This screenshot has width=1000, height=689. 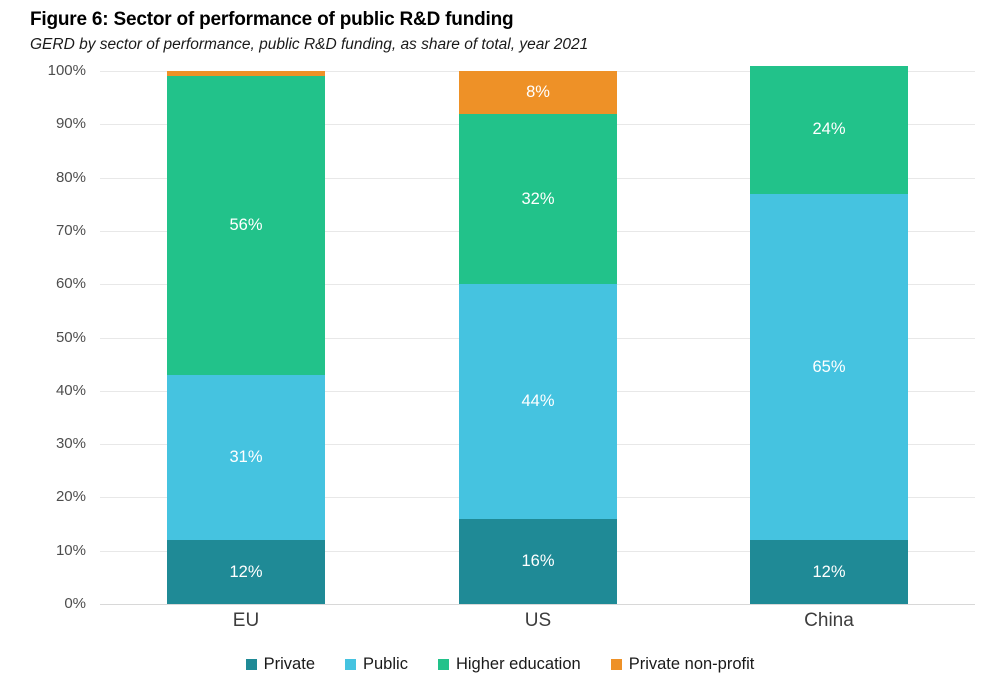 I want to click on y-axis-tick-label: 10%, so click(x=70, y=550).